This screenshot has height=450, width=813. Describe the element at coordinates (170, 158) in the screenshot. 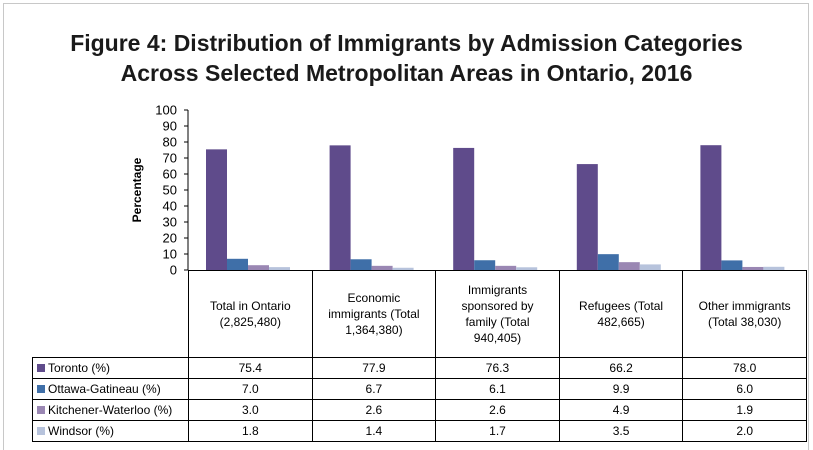

I see `y-tick-label: 70` at that location.